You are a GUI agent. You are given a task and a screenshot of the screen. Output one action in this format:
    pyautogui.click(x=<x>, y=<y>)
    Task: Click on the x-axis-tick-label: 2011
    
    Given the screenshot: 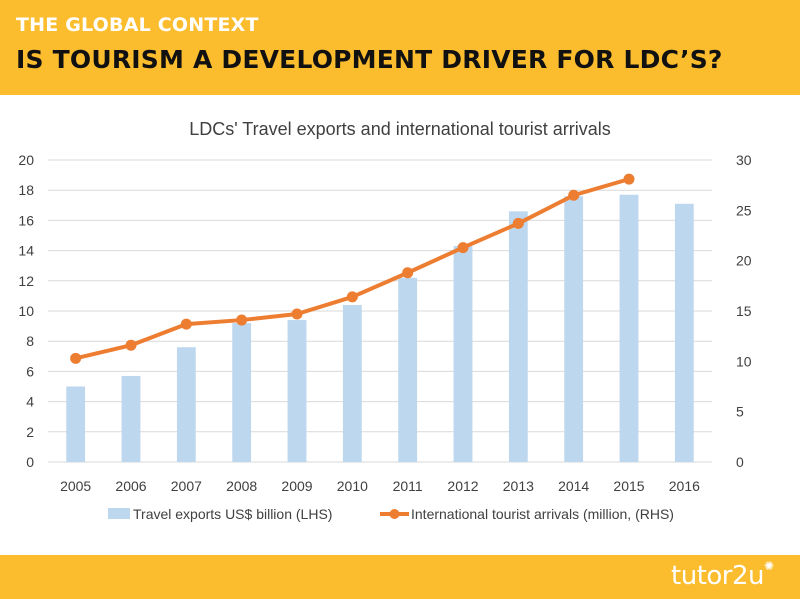 What is the action you would take?
    pyautogui.click(x=408, y=486)
    